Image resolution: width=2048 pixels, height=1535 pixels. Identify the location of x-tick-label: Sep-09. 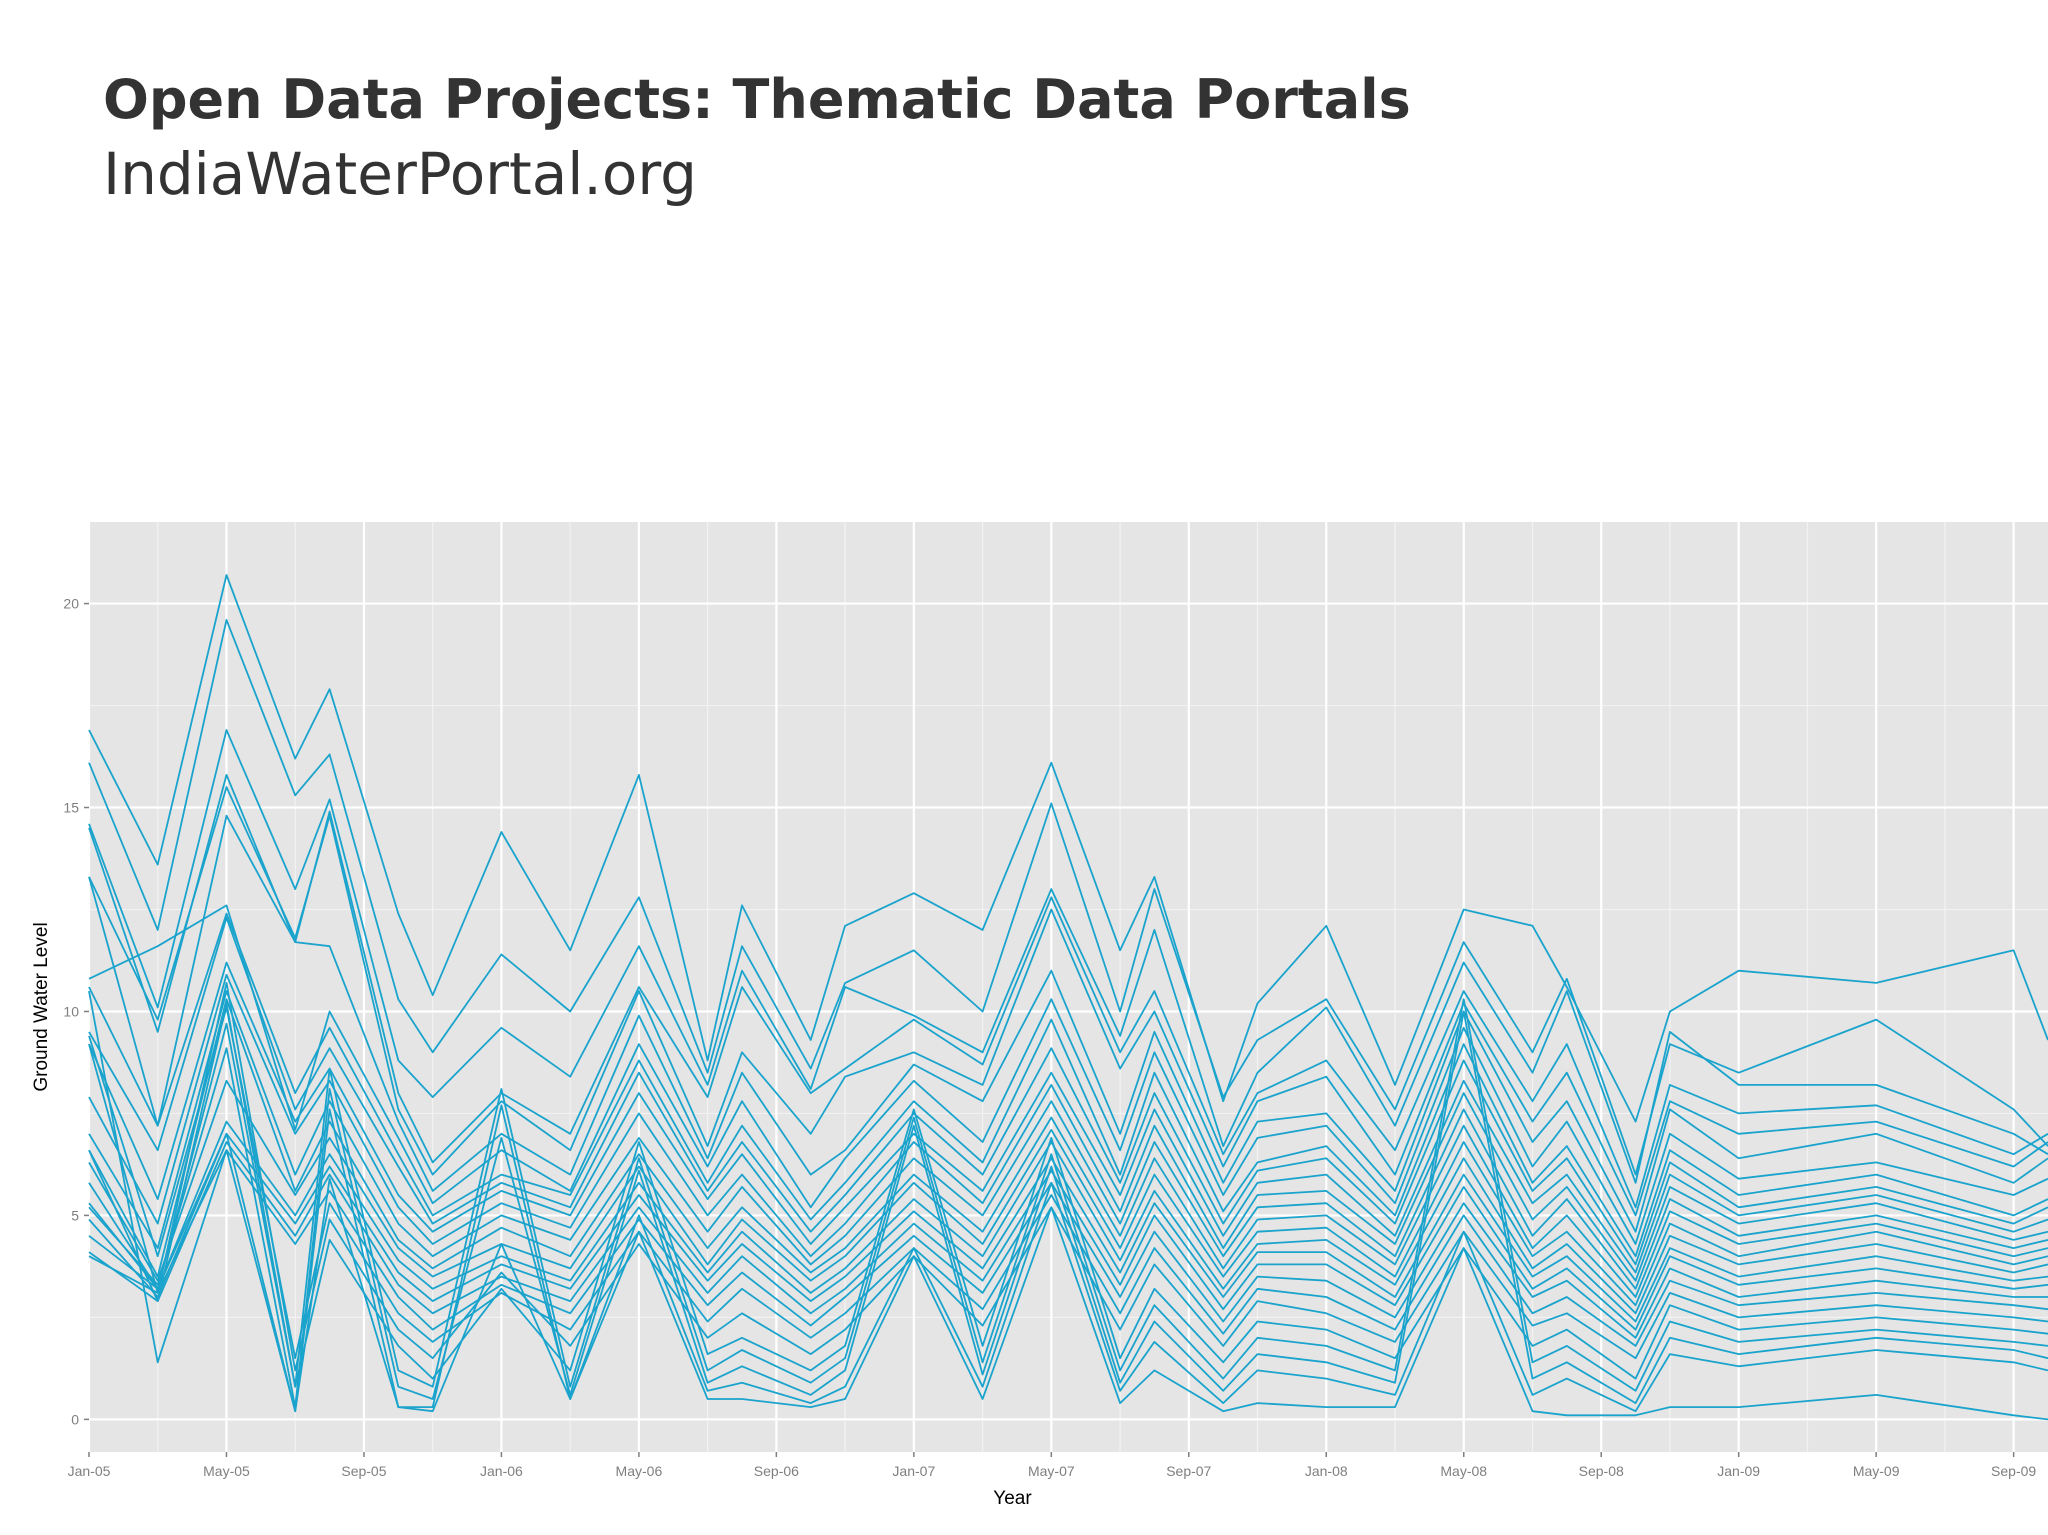
(2013, 1471).